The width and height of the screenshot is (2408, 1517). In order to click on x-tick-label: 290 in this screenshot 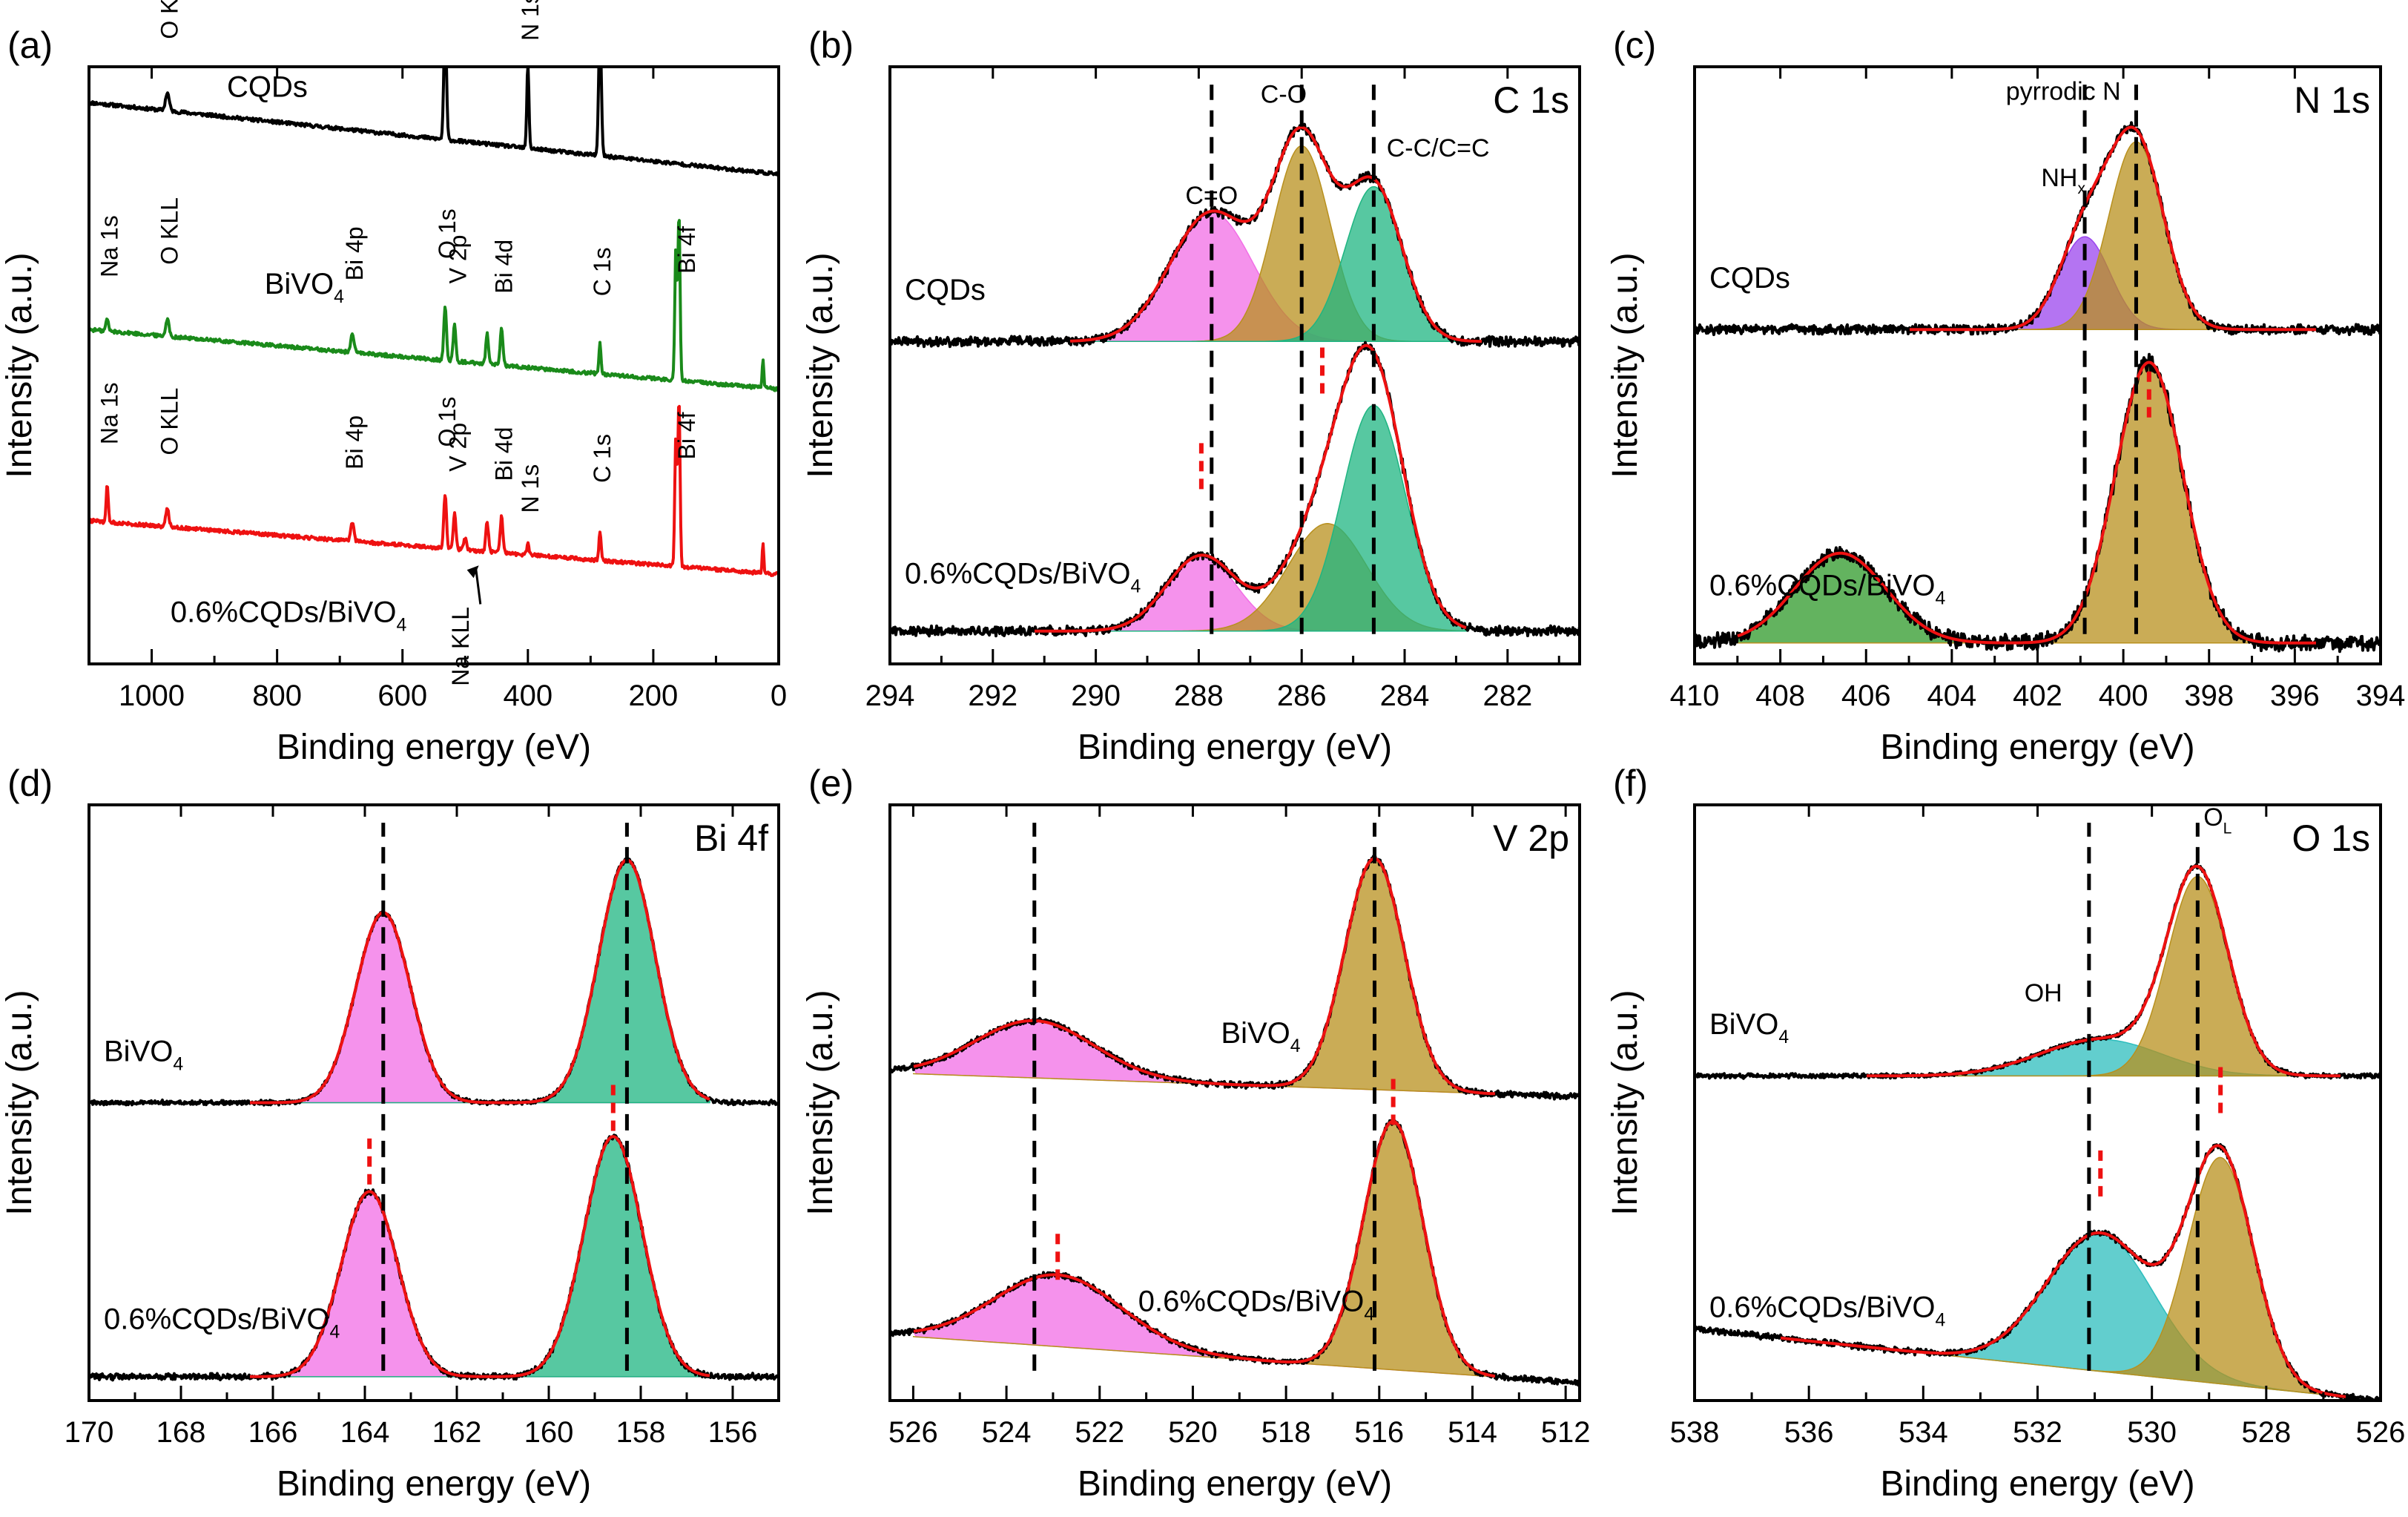, I will do `click(1096, 695)`.